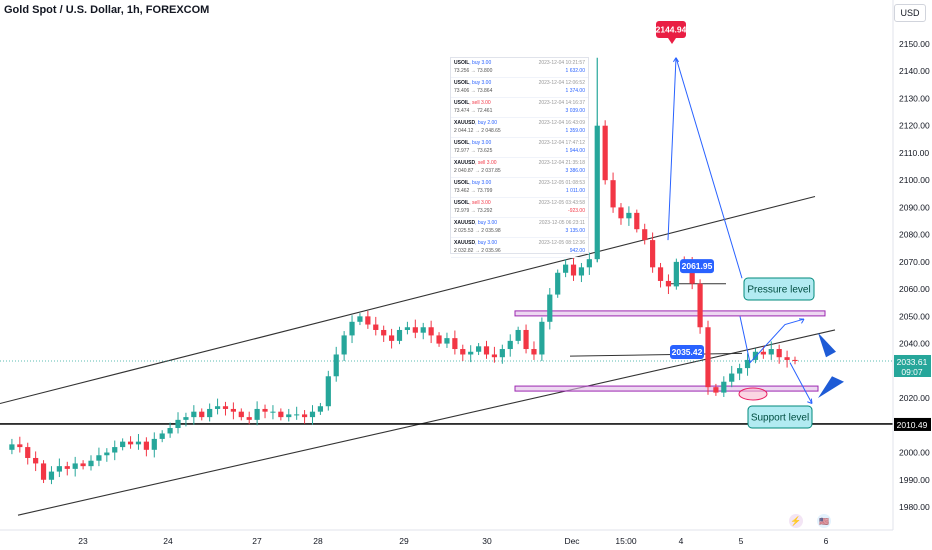  Describe the element at coordinates (670, 351) in the screenshot. I see `zones` at that location.